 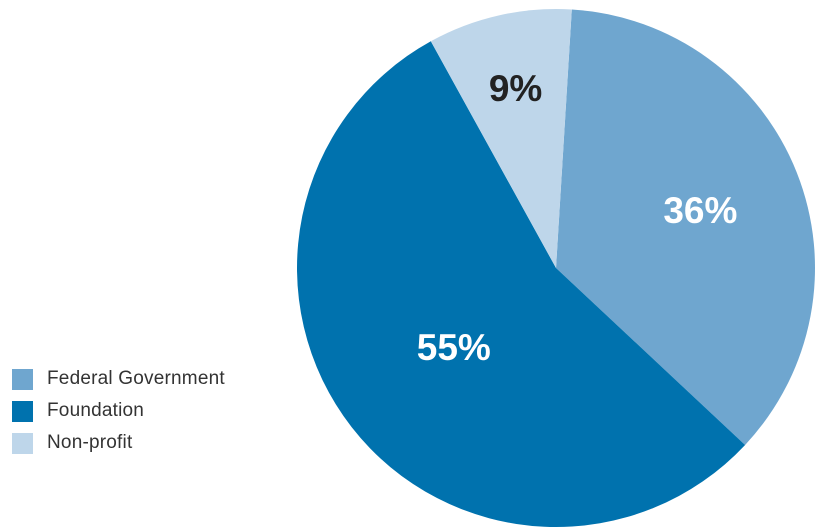 I want to click on legend-swatch-federal-government, so click(x=22, y=379).